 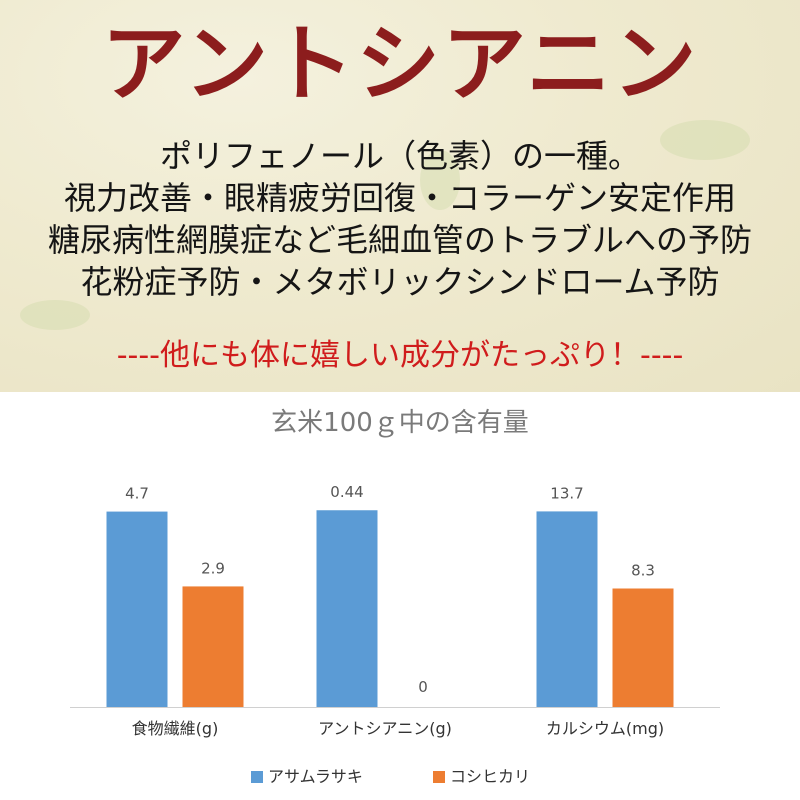 What do you see at coordinates (399, 240) in the screenshot?
I see `description-line-3: 糖尿病性網膜症など毛細血管のトラブルへの予防` at bounding box center [399, 240].